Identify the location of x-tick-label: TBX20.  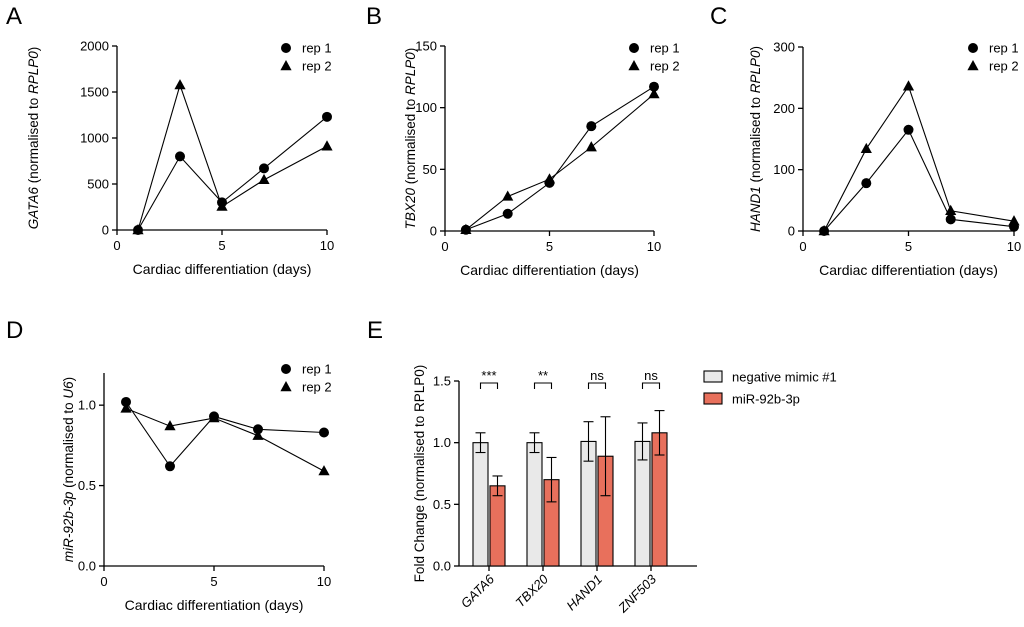
(531, 590).